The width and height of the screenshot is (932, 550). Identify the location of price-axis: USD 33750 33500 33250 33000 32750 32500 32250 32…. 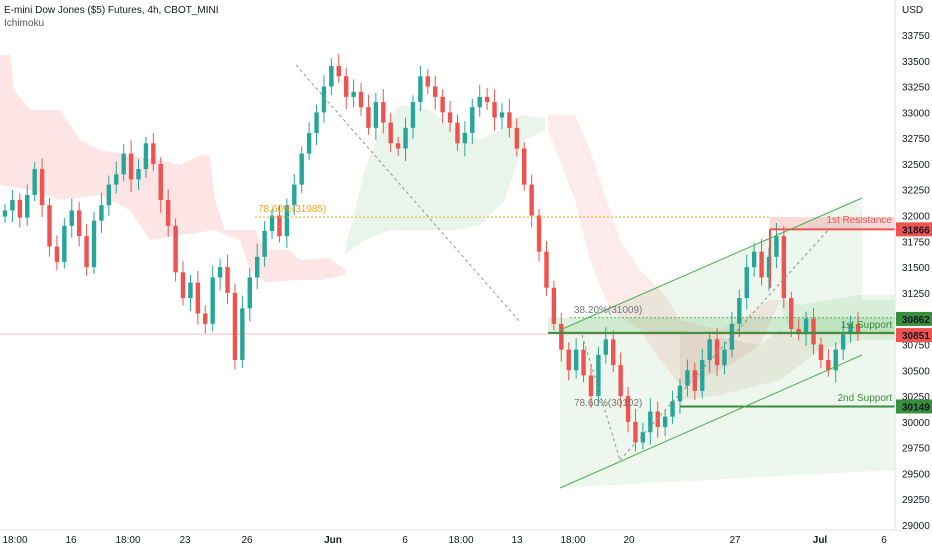
(912, 266).